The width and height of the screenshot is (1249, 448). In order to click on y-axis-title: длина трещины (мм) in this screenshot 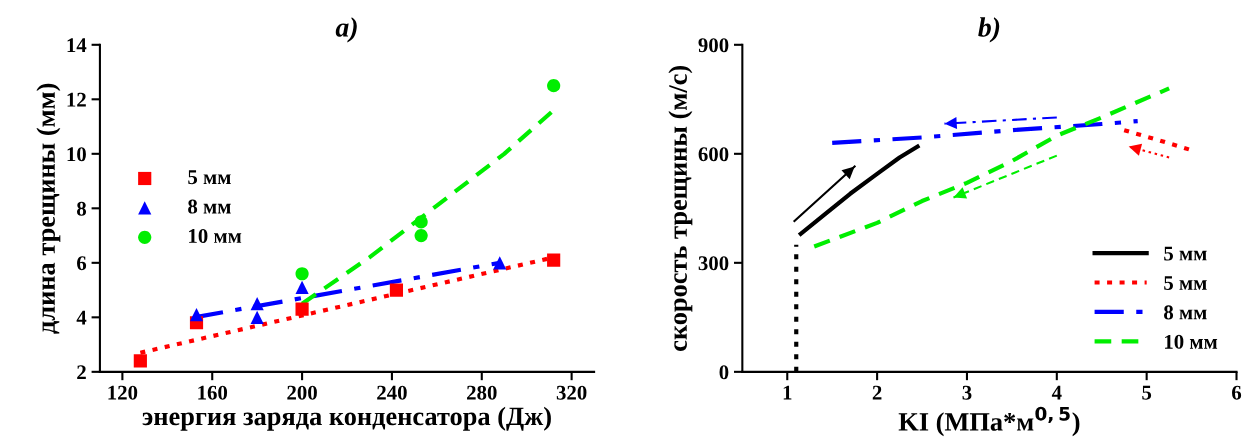, I will do `click(48, 208)`.